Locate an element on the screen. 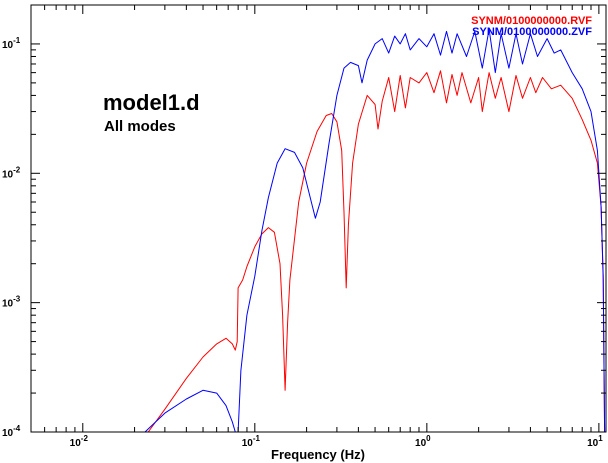 The height and width of the screenshot is (463, 608). chart-title: model1.d is located at coordinates (151, 102).